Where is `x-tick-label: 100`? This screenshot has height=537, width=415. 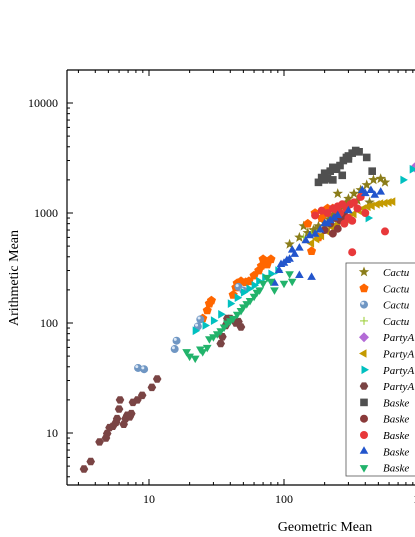 x-tick-label: 100 is located at coordinates (284, 499).